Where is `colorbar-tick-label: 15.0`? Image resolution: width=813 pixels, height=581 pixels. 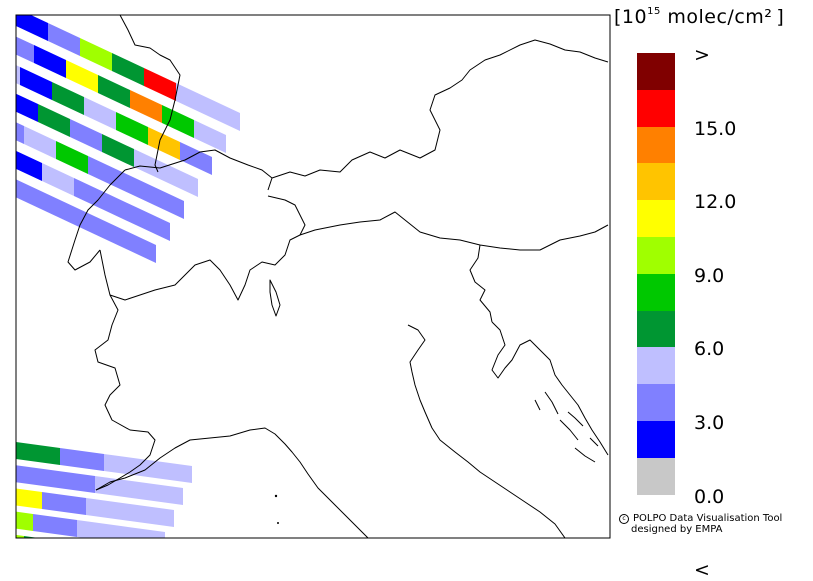
colorbar-tick-label: 15.0 is located at coordinates (715, 128).